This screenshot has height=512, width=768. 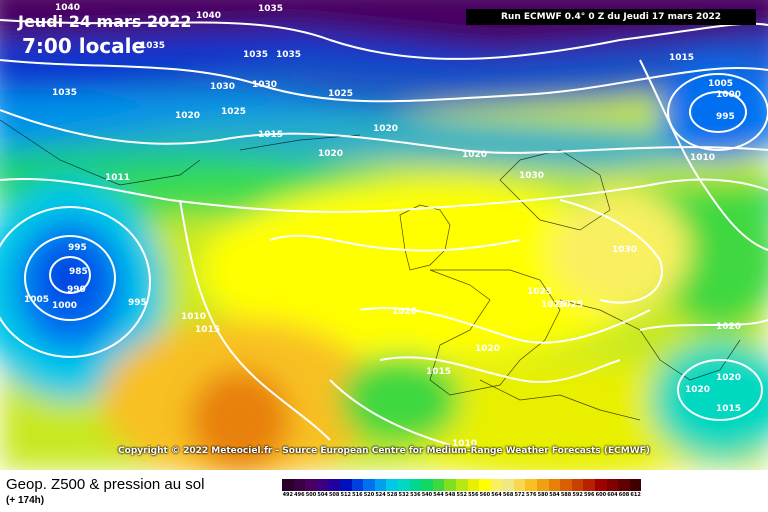 I want to click on legend-value: 556, so click(x=473, y=495).